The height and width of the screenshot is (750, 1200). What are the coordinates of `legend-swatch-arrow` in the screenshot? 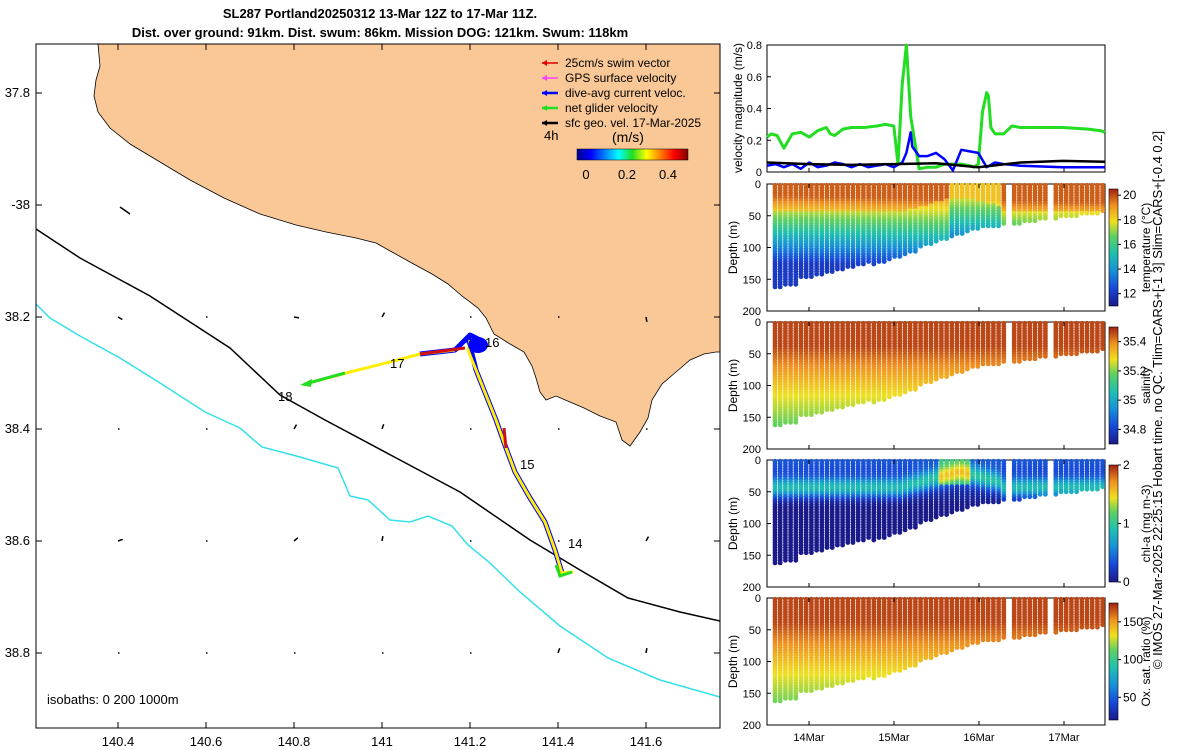 It's located at (544, 63).